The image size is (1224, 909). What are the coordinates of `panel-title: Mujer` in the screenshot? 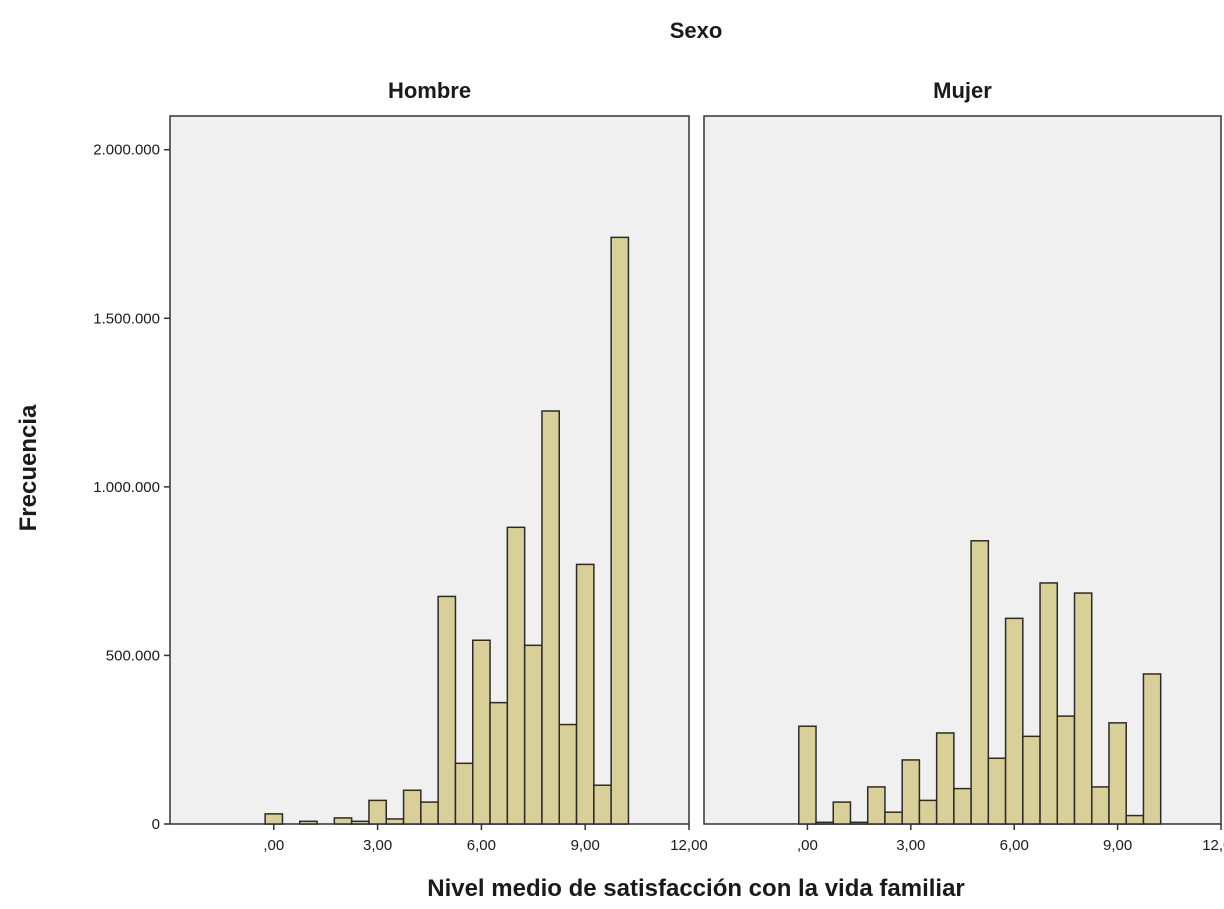 It's located at (962, 90).